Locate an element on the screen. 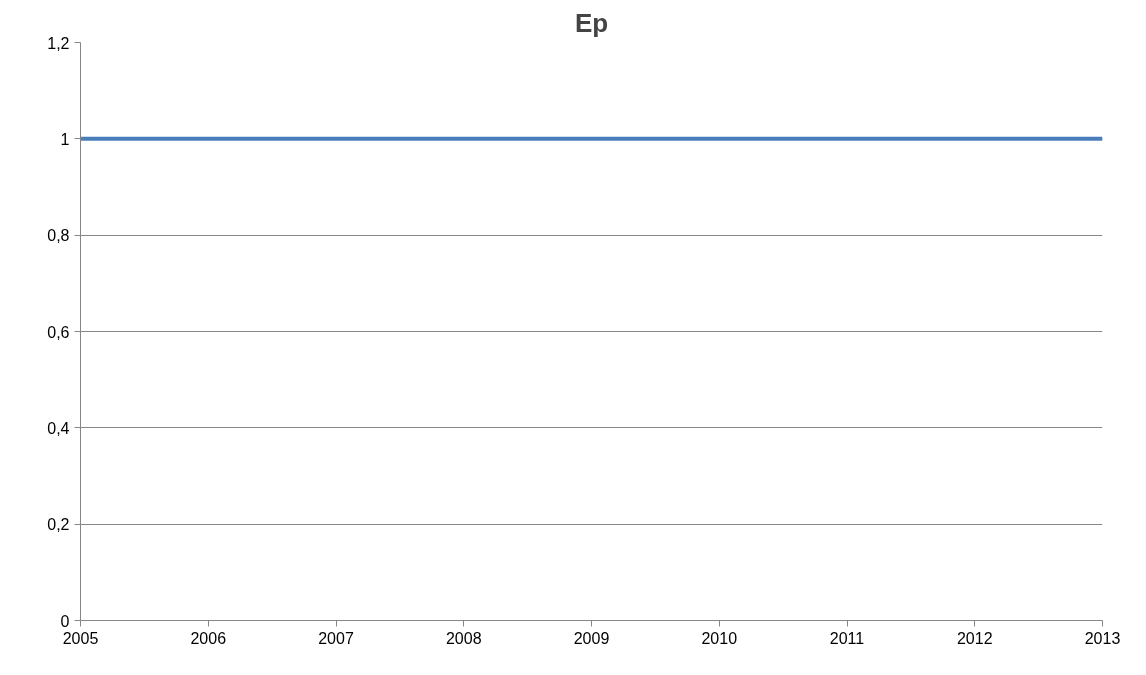 This screenshot has height=675, width=1146. y-tick-label: 0,2 is located at coordinates (58, 525).